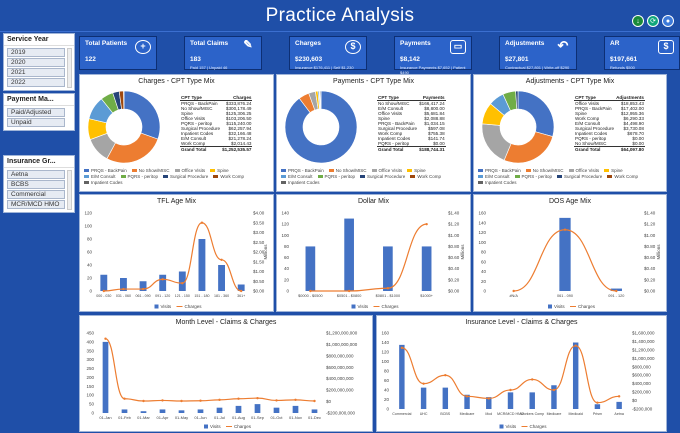  What do you see at coordinates (248, 45) in the screenshot?
I see `syringe-icon: ✎` at bounding box center [248, 45].